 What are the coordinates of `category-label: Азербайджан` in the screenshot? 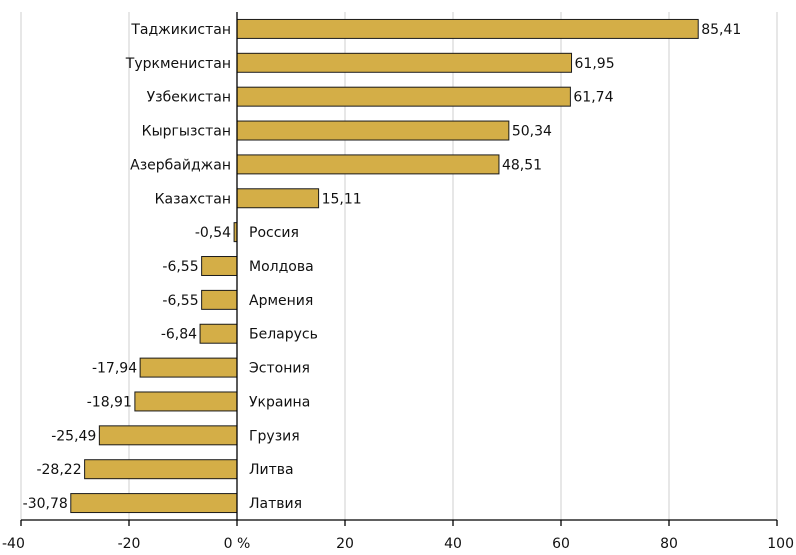 It's located at (180, 165).